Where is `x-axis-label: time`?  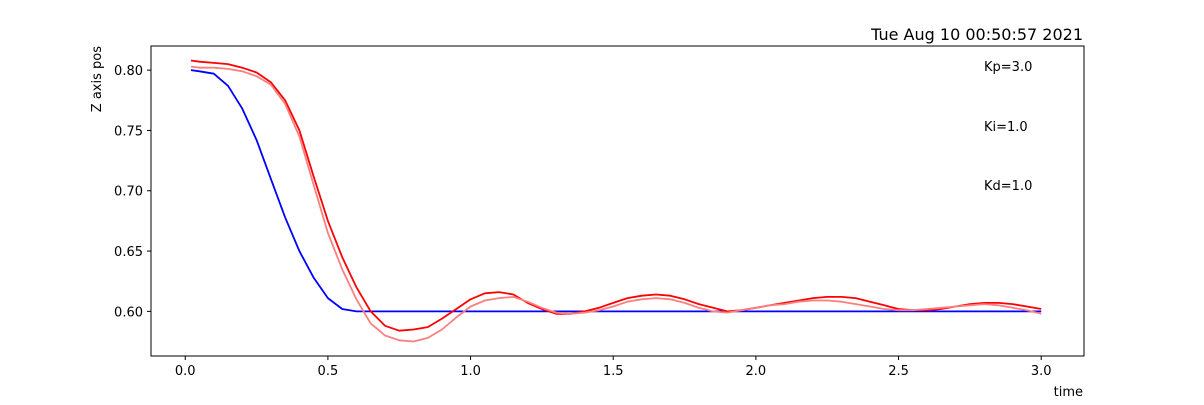
x-axis-label: time is located at coordinates (1068, 392).